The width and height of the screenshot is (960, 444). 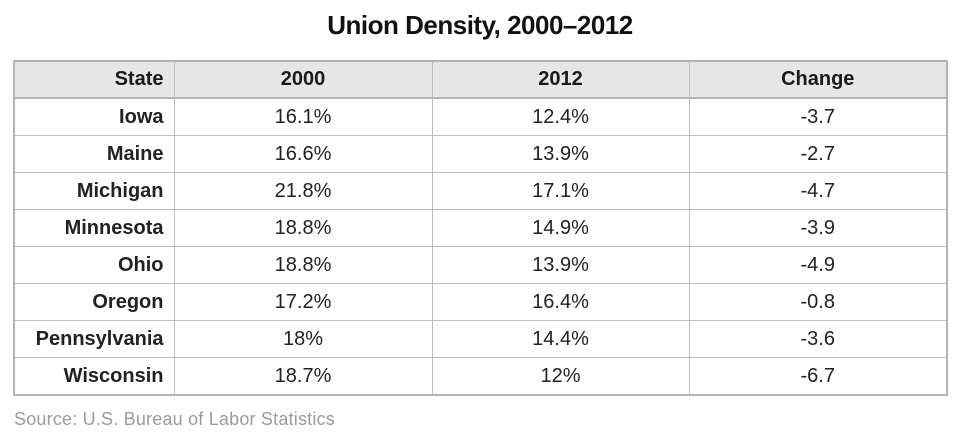 What do you see at coordinates (560, 116) in the screenshot?
I see `cell-2012: 12.4%` at bounding box center [560, 116].